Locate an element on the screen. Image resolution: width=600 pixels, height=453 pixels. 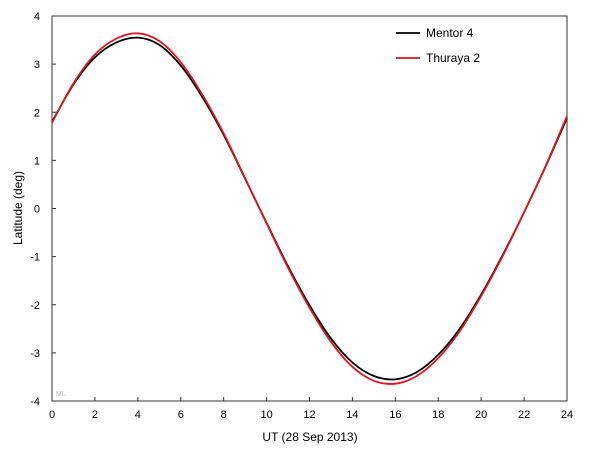
y-tick-label: 2 is located at coordinates (37, 113).